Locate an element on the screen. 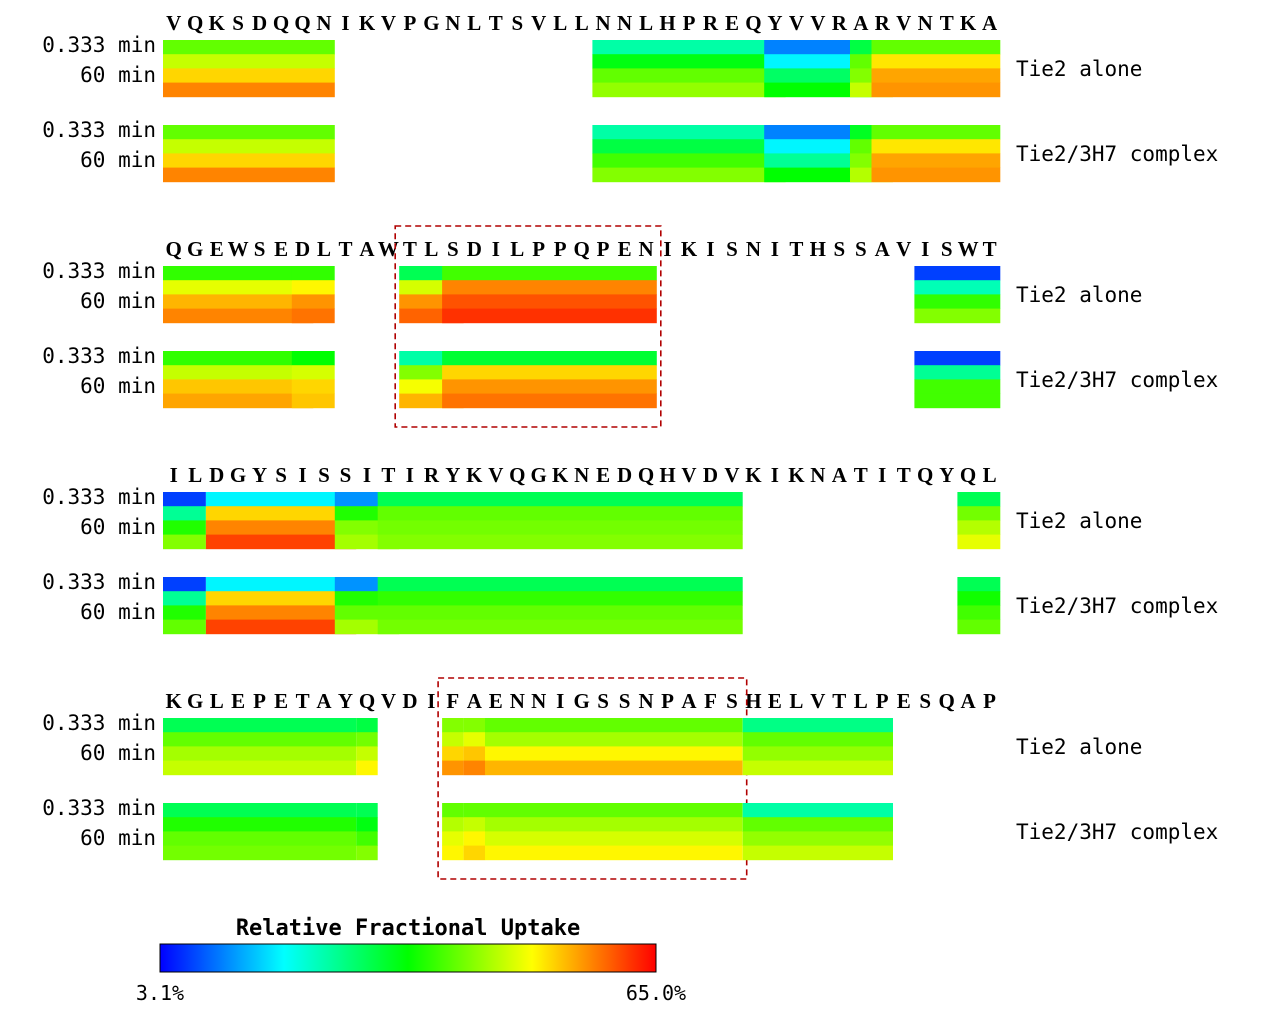 This screenshot has height=1026, width=1275. residue-label: Q is located at coordinates (947, 701).